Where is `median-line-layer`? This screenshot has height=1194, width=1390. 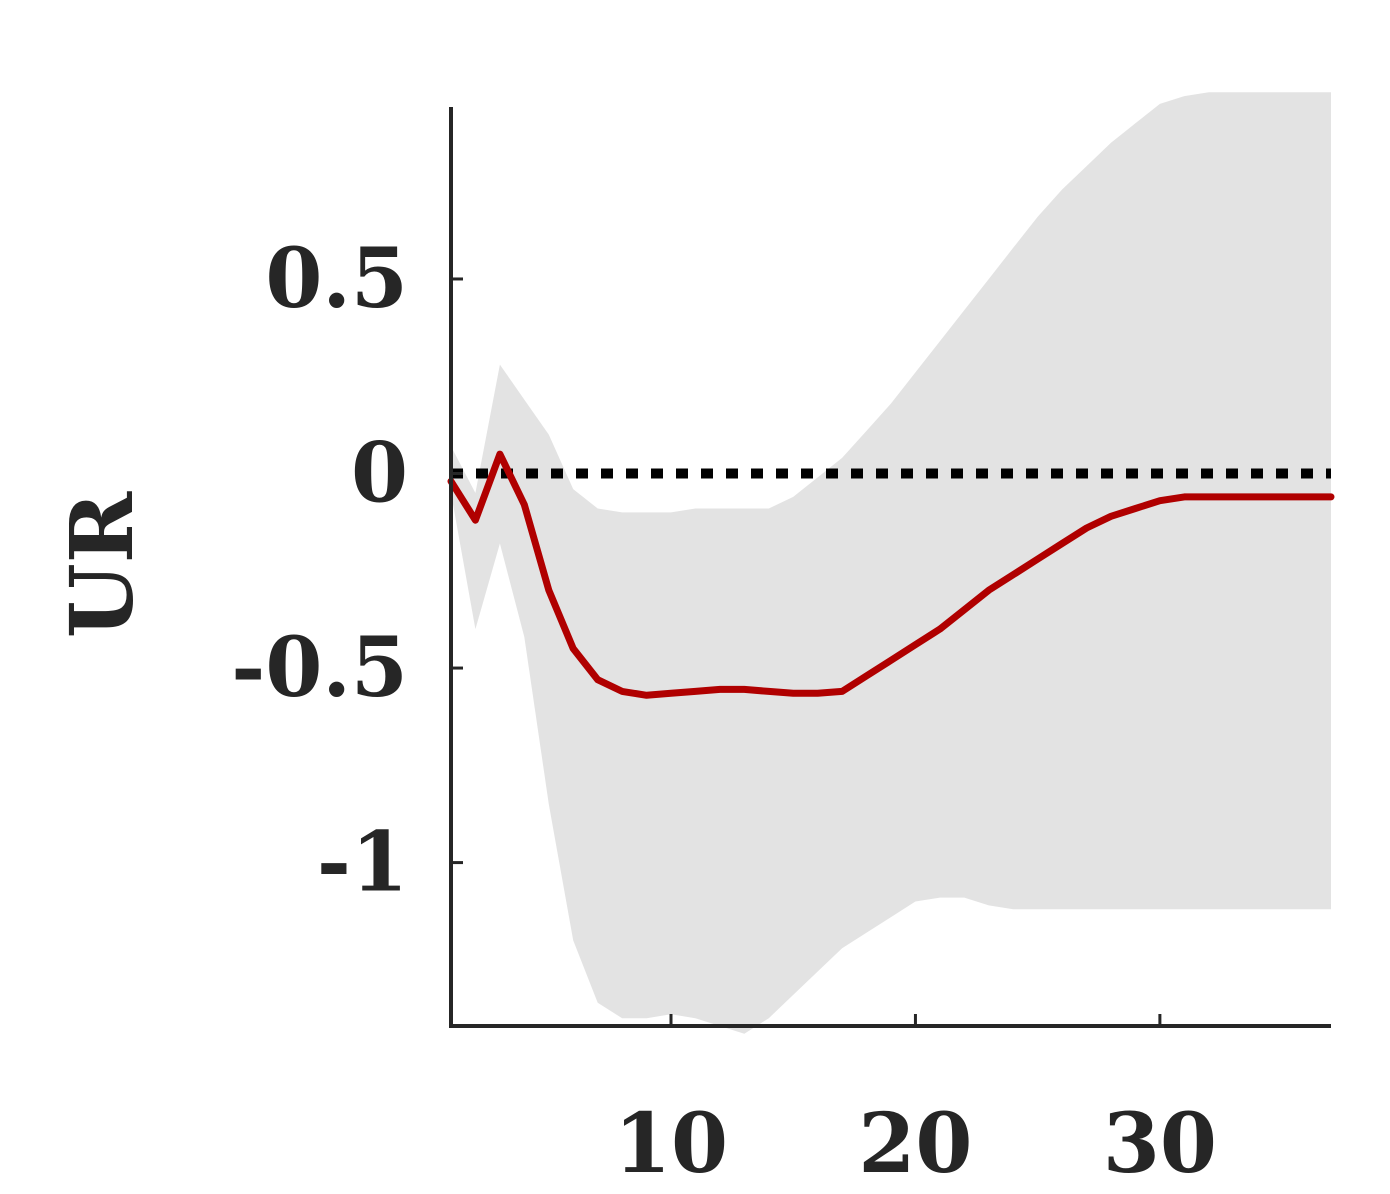 median-line-layer is located at coordinates (891, 574).